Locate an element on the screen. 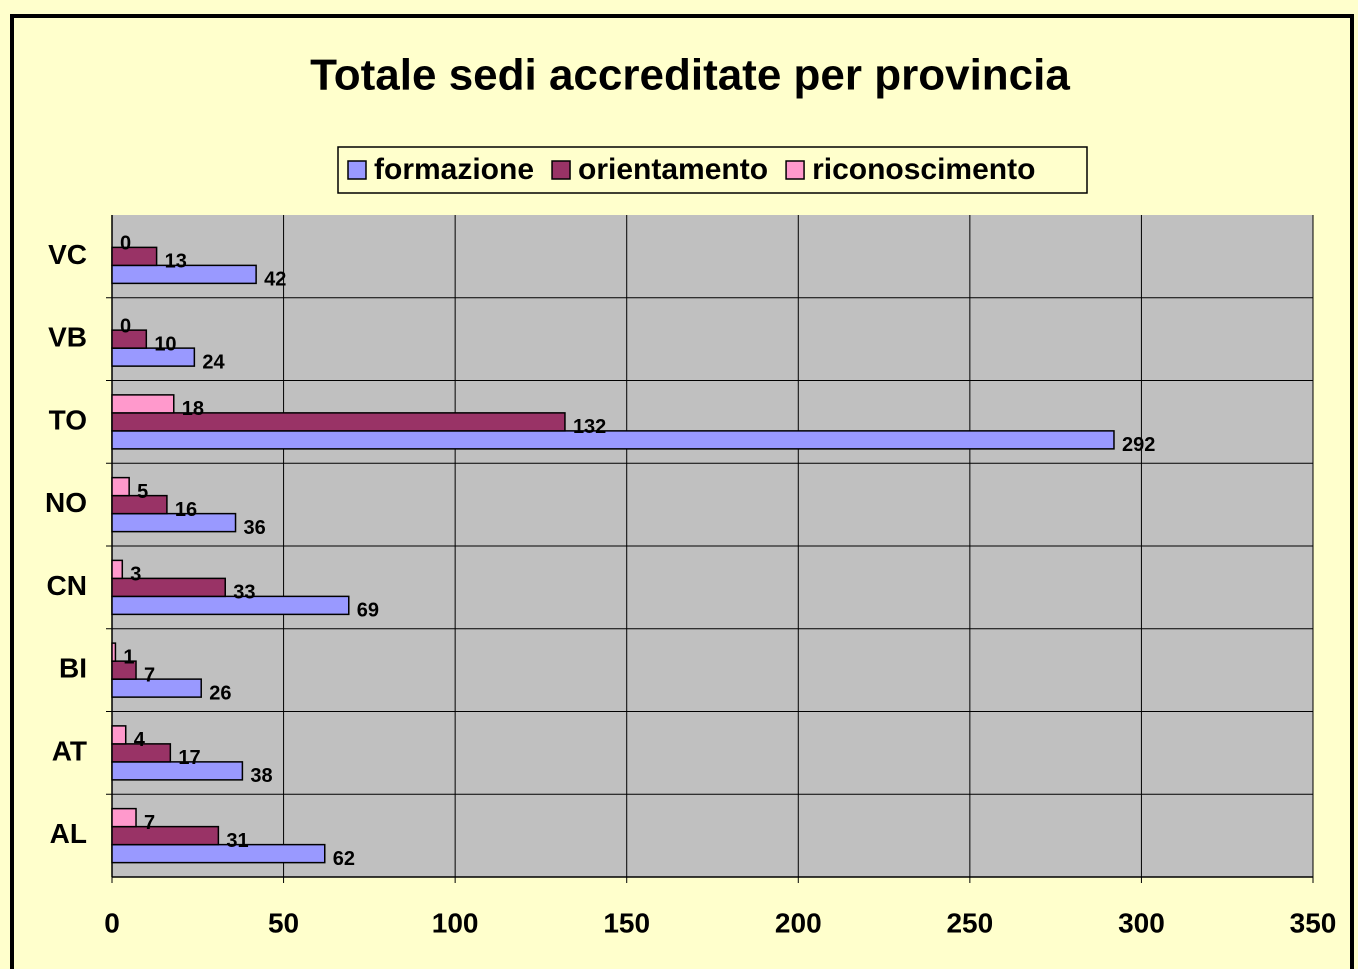  legend is located at coordinates (712, 170).